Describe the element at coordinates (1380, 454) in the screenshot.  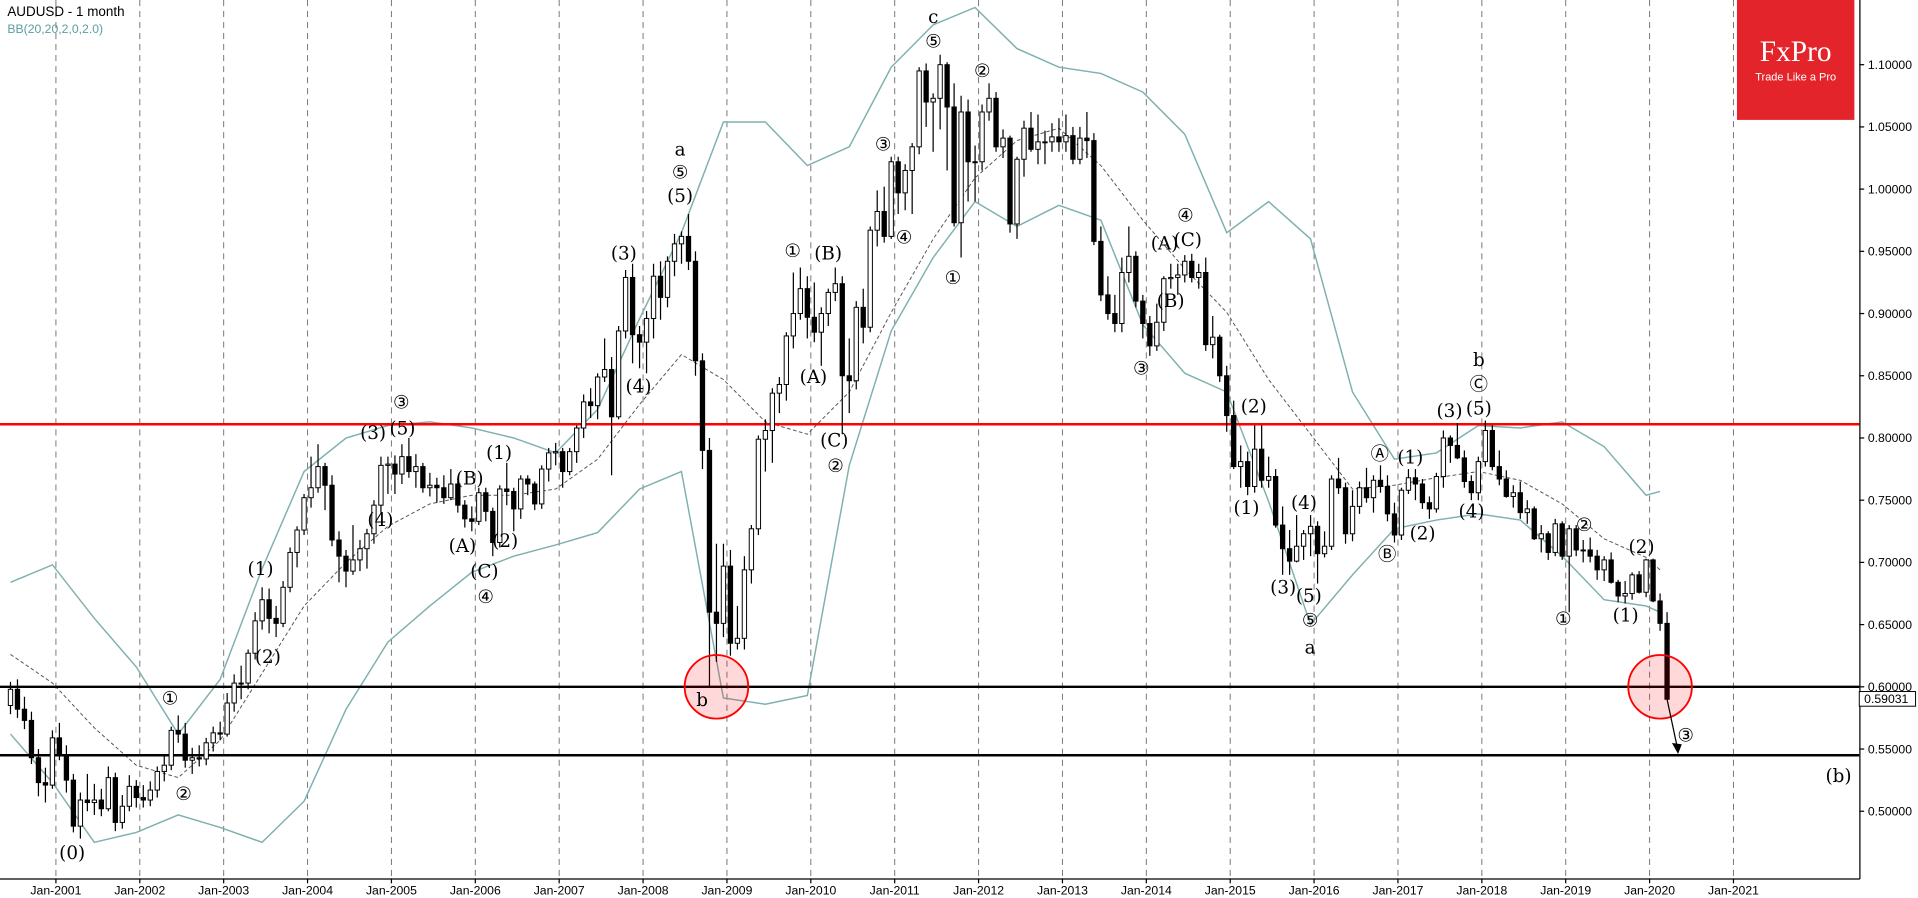
I see `wave-label: Ⓐ` at that location.